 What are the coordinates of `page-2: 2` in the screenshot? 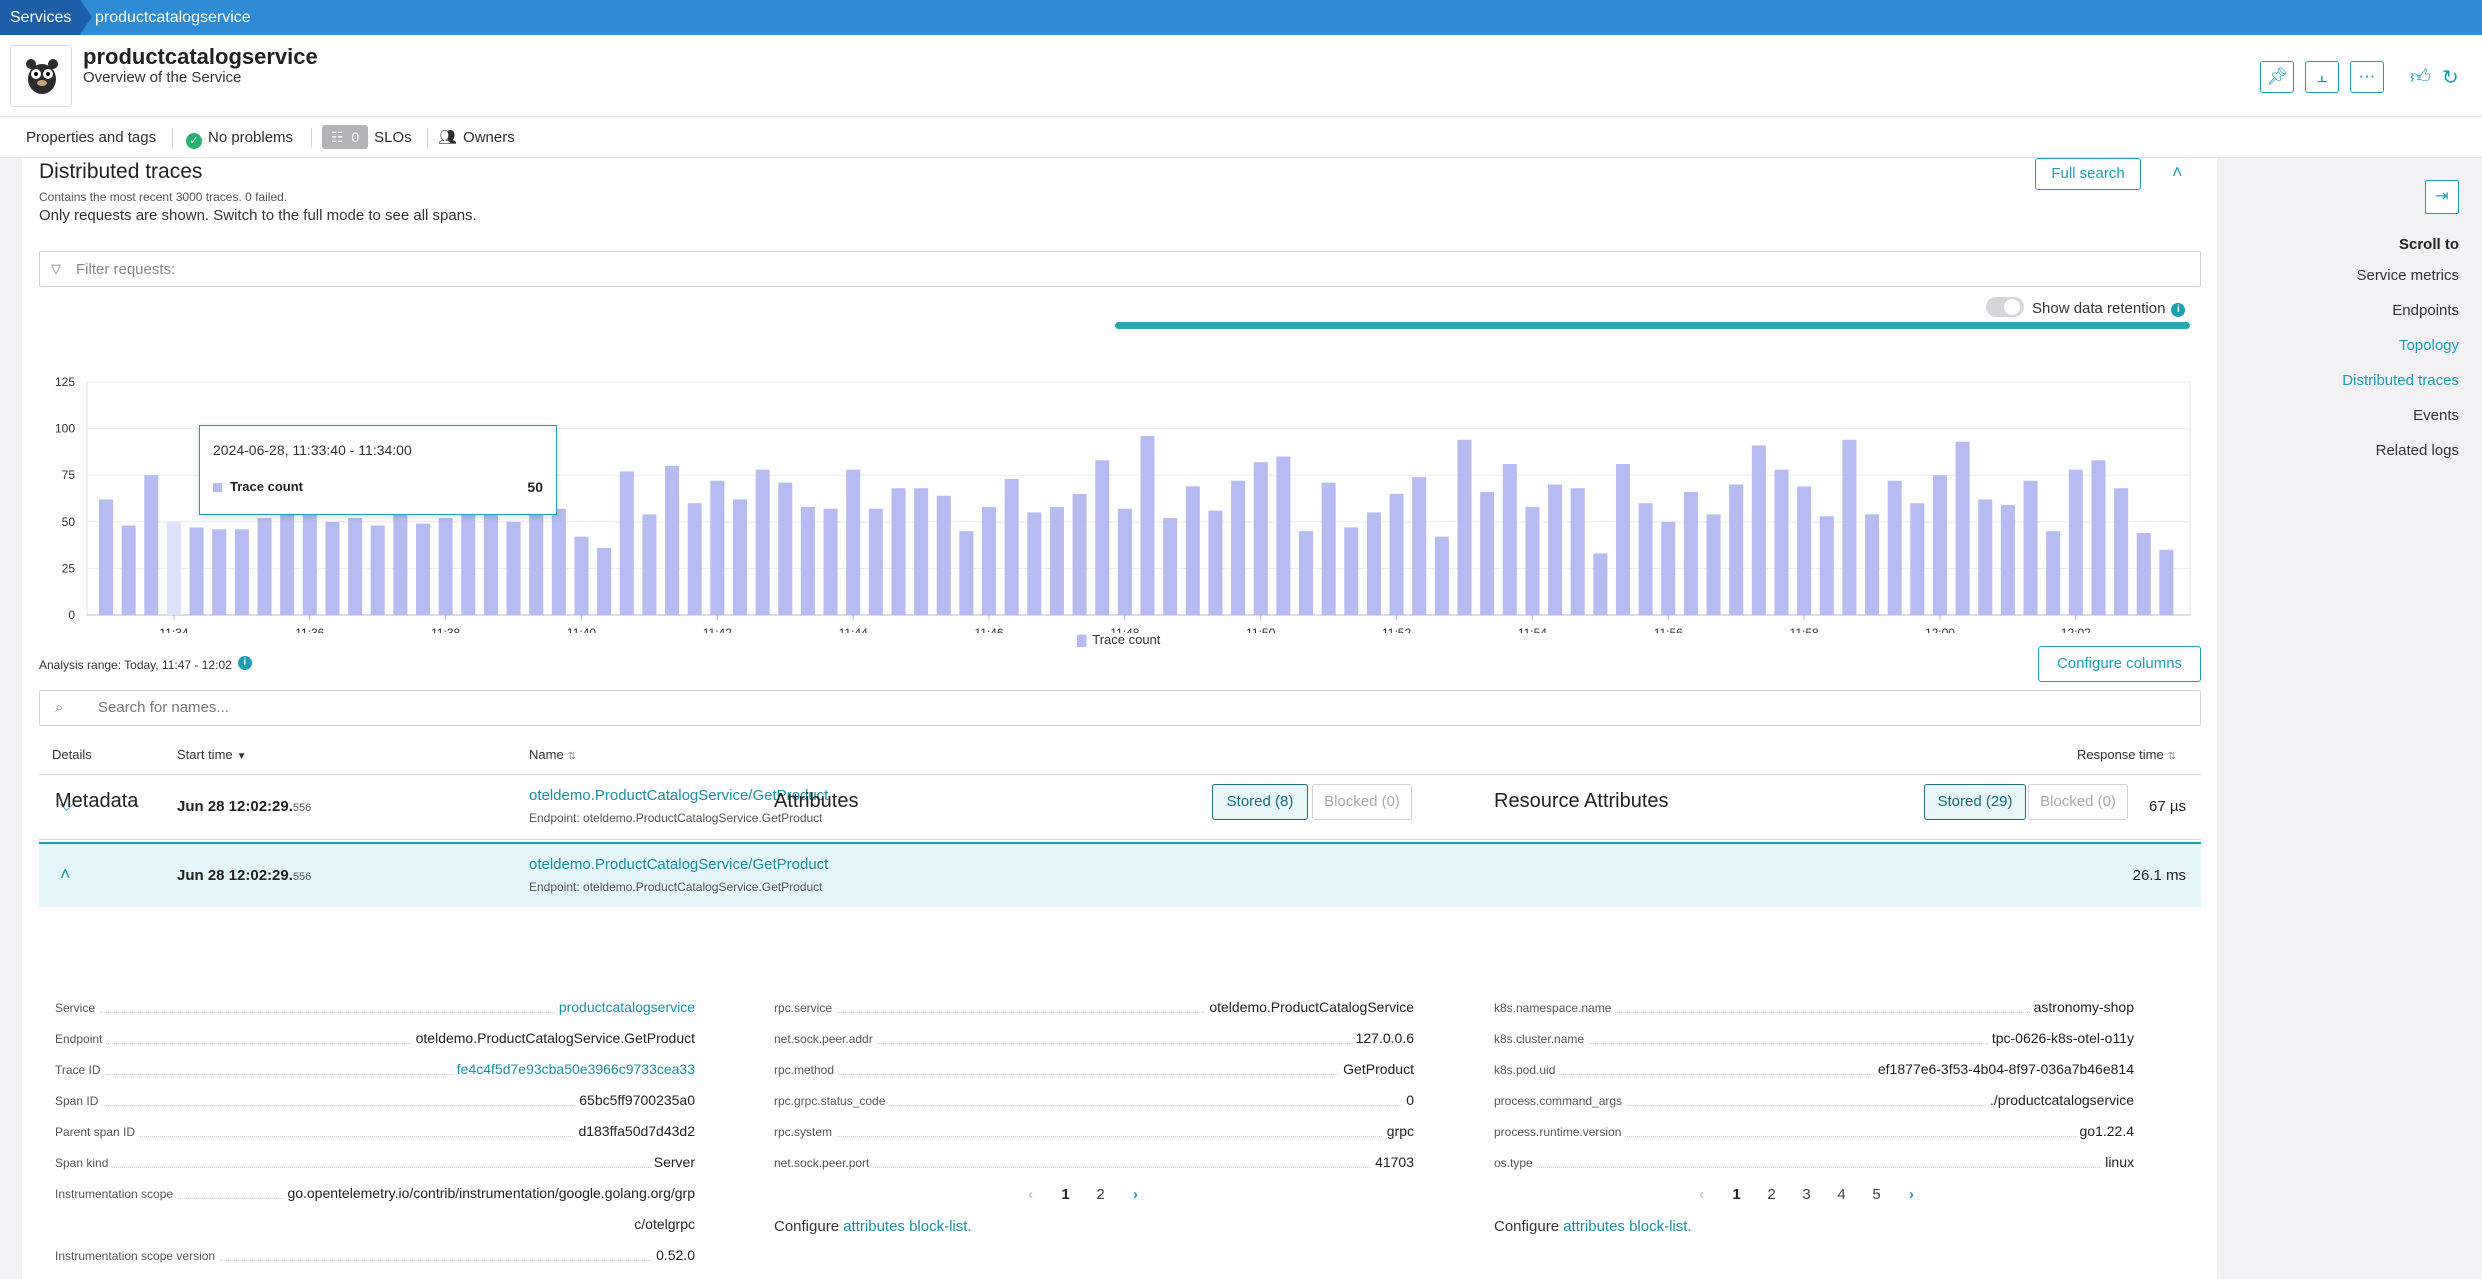 It's located at (1100, 1194).